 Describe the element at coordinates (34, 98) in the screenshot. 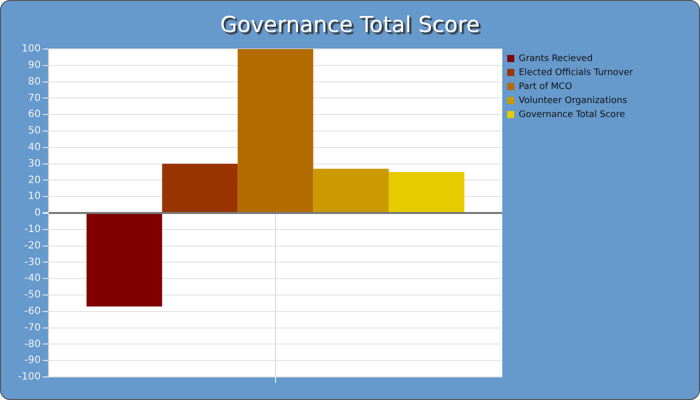

I see `y-tick-label: 70` at that location.